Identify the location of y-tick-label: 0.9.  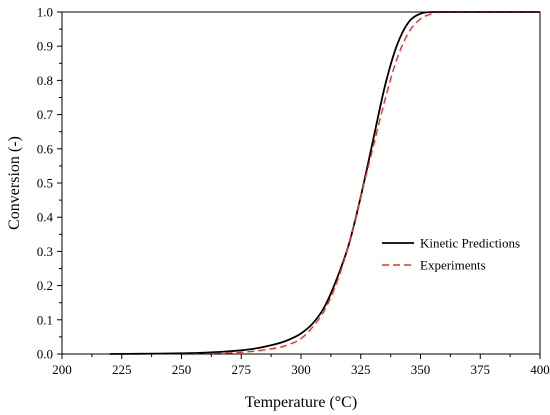
(45, 46).